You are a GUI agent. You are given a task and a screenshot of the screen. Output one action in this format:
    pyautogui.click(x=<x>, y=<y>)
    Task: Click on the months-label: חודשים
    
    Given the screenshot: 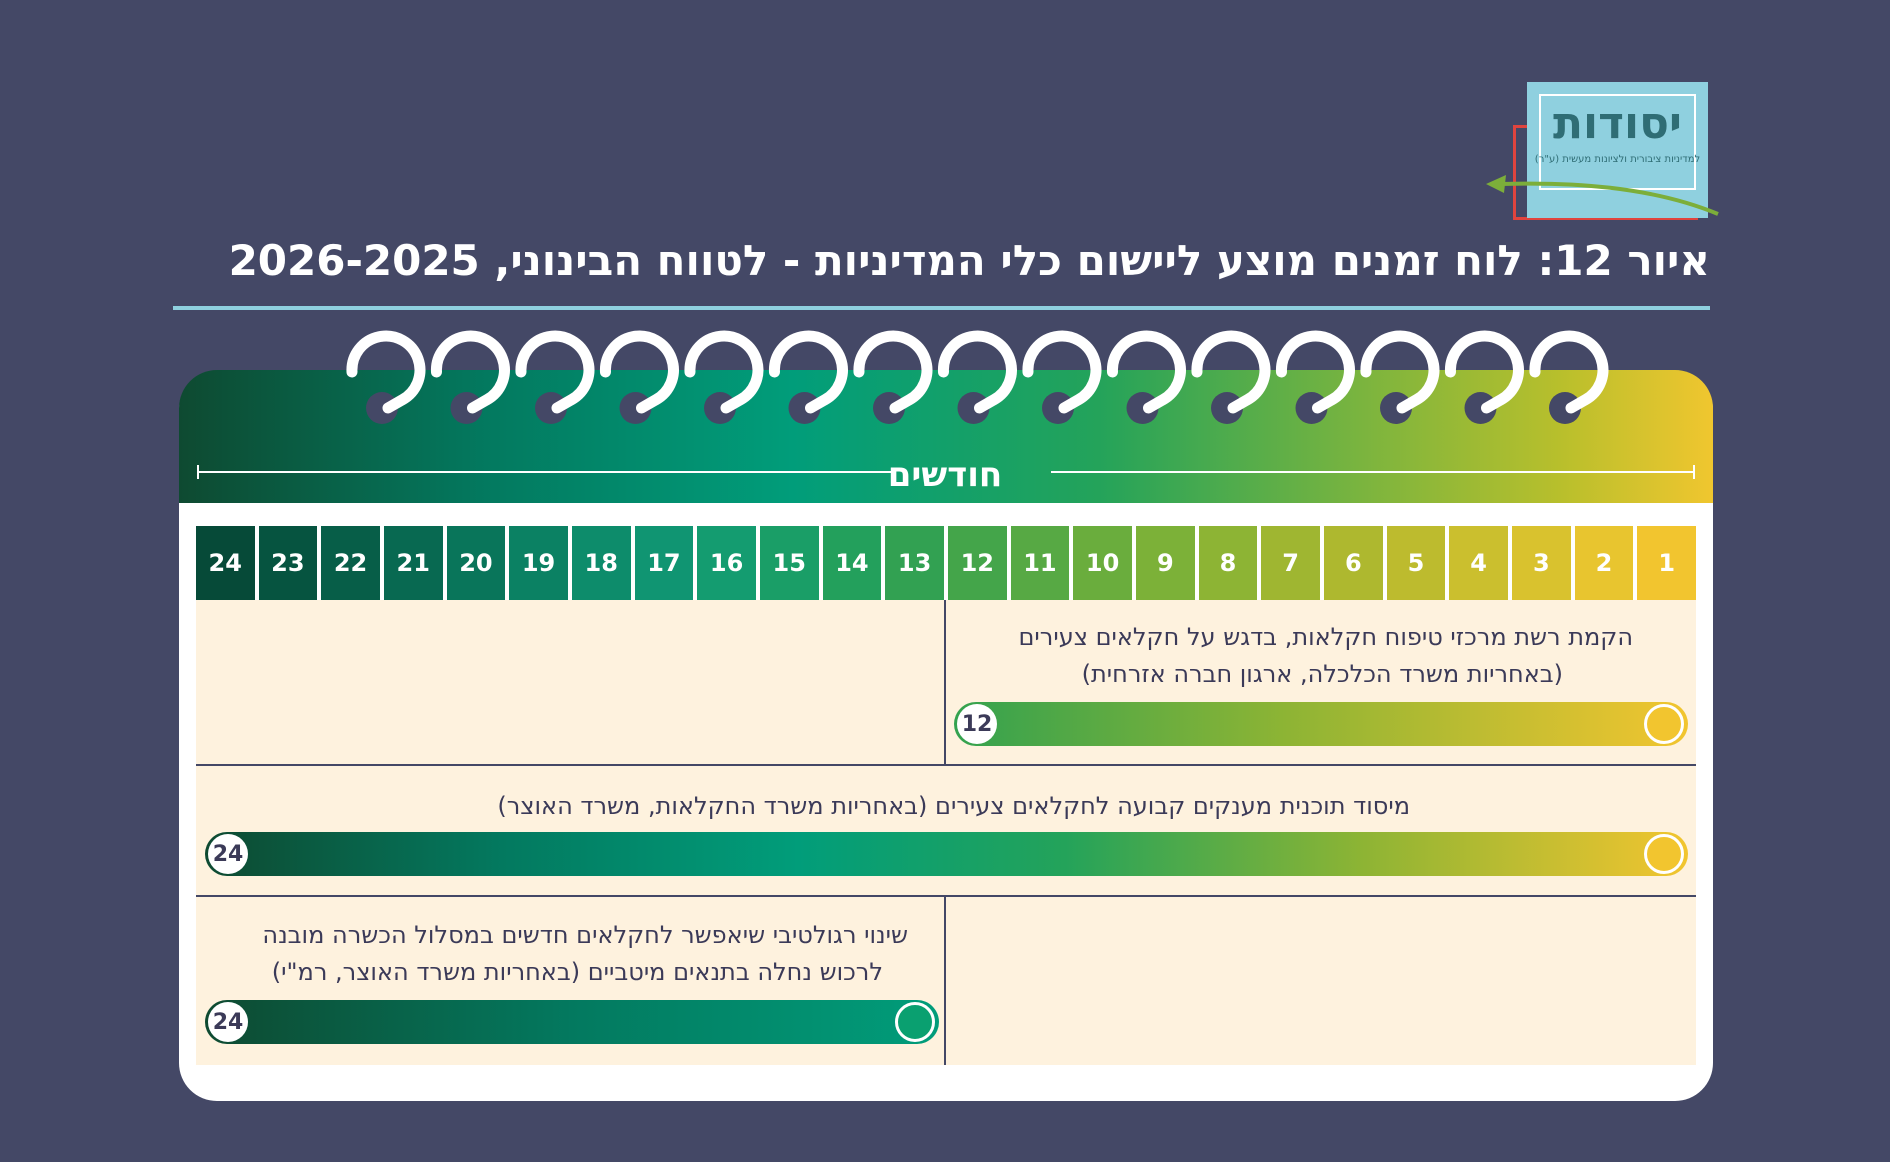 What is the action you would take?
    pyautogui.click(x=945, y=475)
    